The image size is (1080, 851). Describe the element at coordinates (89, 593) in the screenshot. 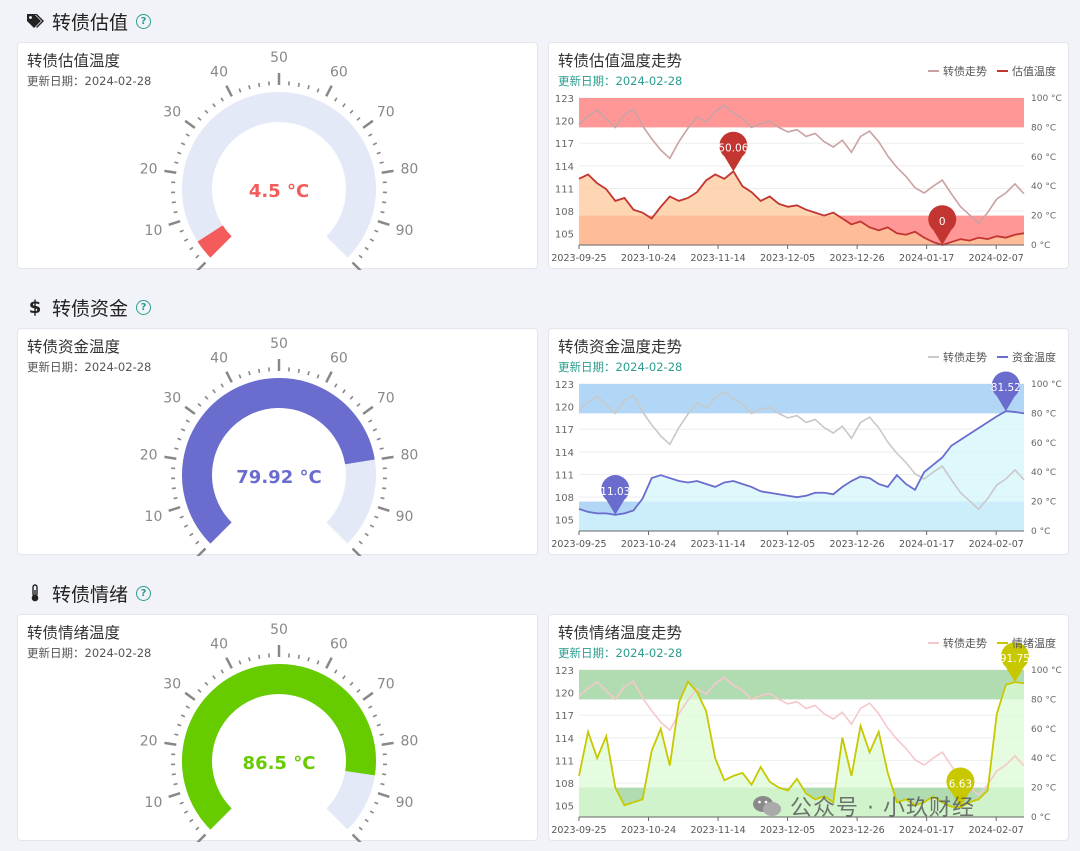

I see `section-header-sentiment: 转债情绪 ?` at that location.